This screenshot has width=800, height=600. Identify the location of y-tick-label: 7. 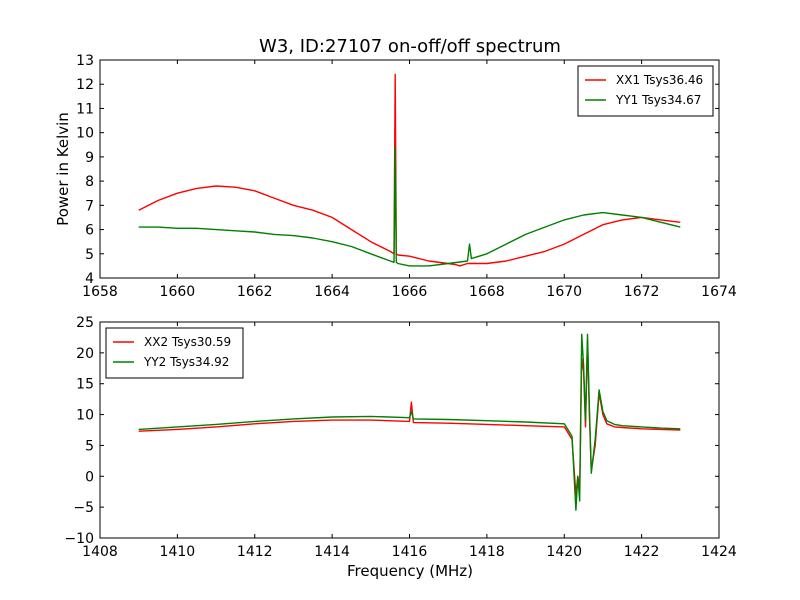
(89, 206).